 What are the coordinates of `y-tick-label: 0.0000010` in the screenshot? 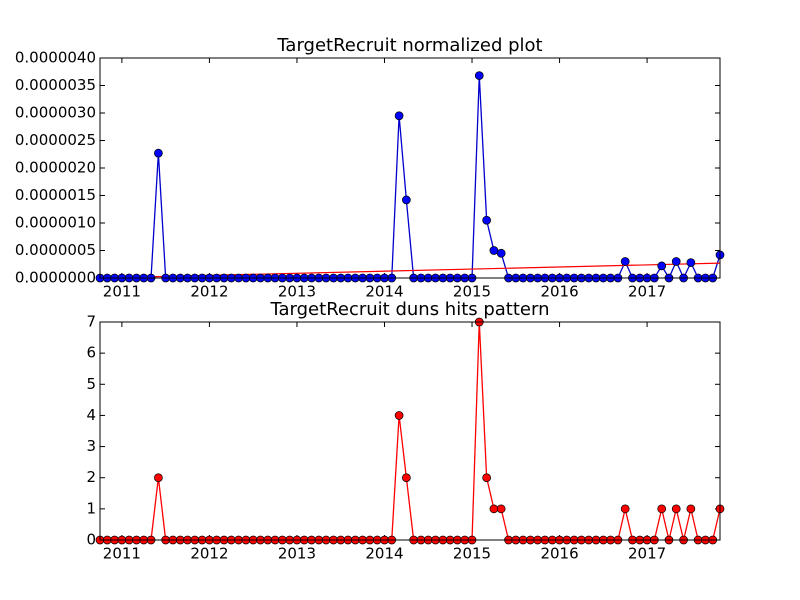 It's located at (55, 223).